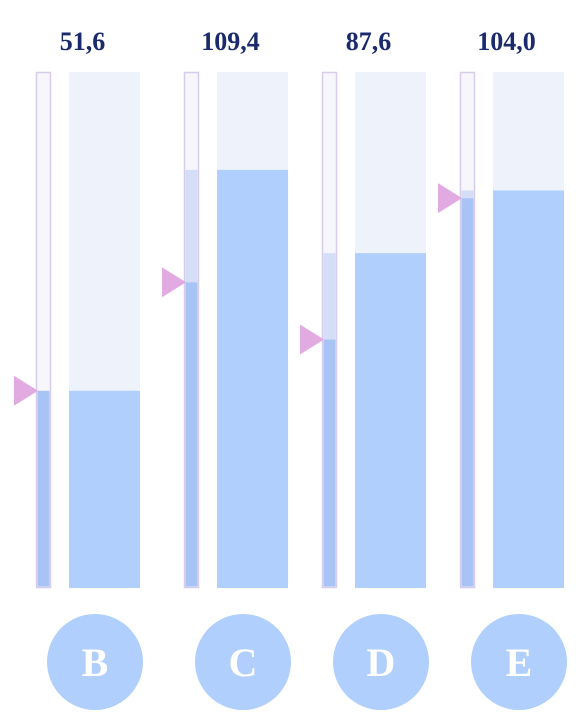 This screenshot has width=576, height=713. Describe the element at coordinates (191, 226) in the screenshot. I see `thin-bar-range-c` at that location.